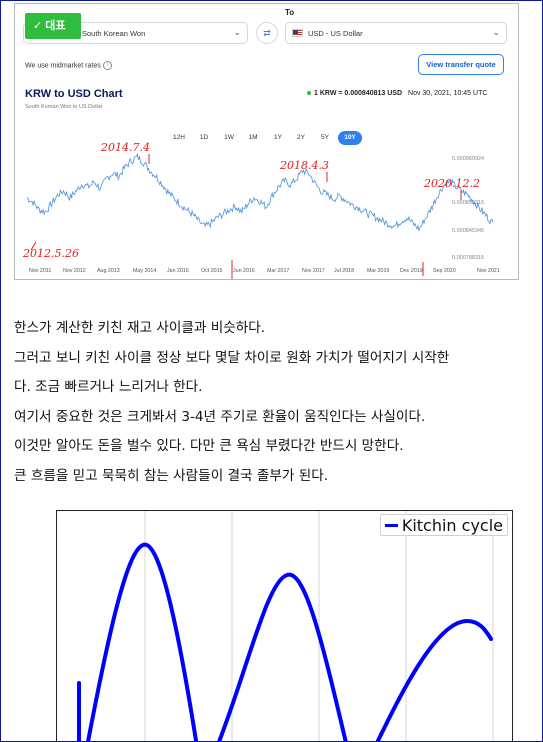 This screenshot has width=543, height=742. I want to click on badge-label: 대표, so click(55, 25).